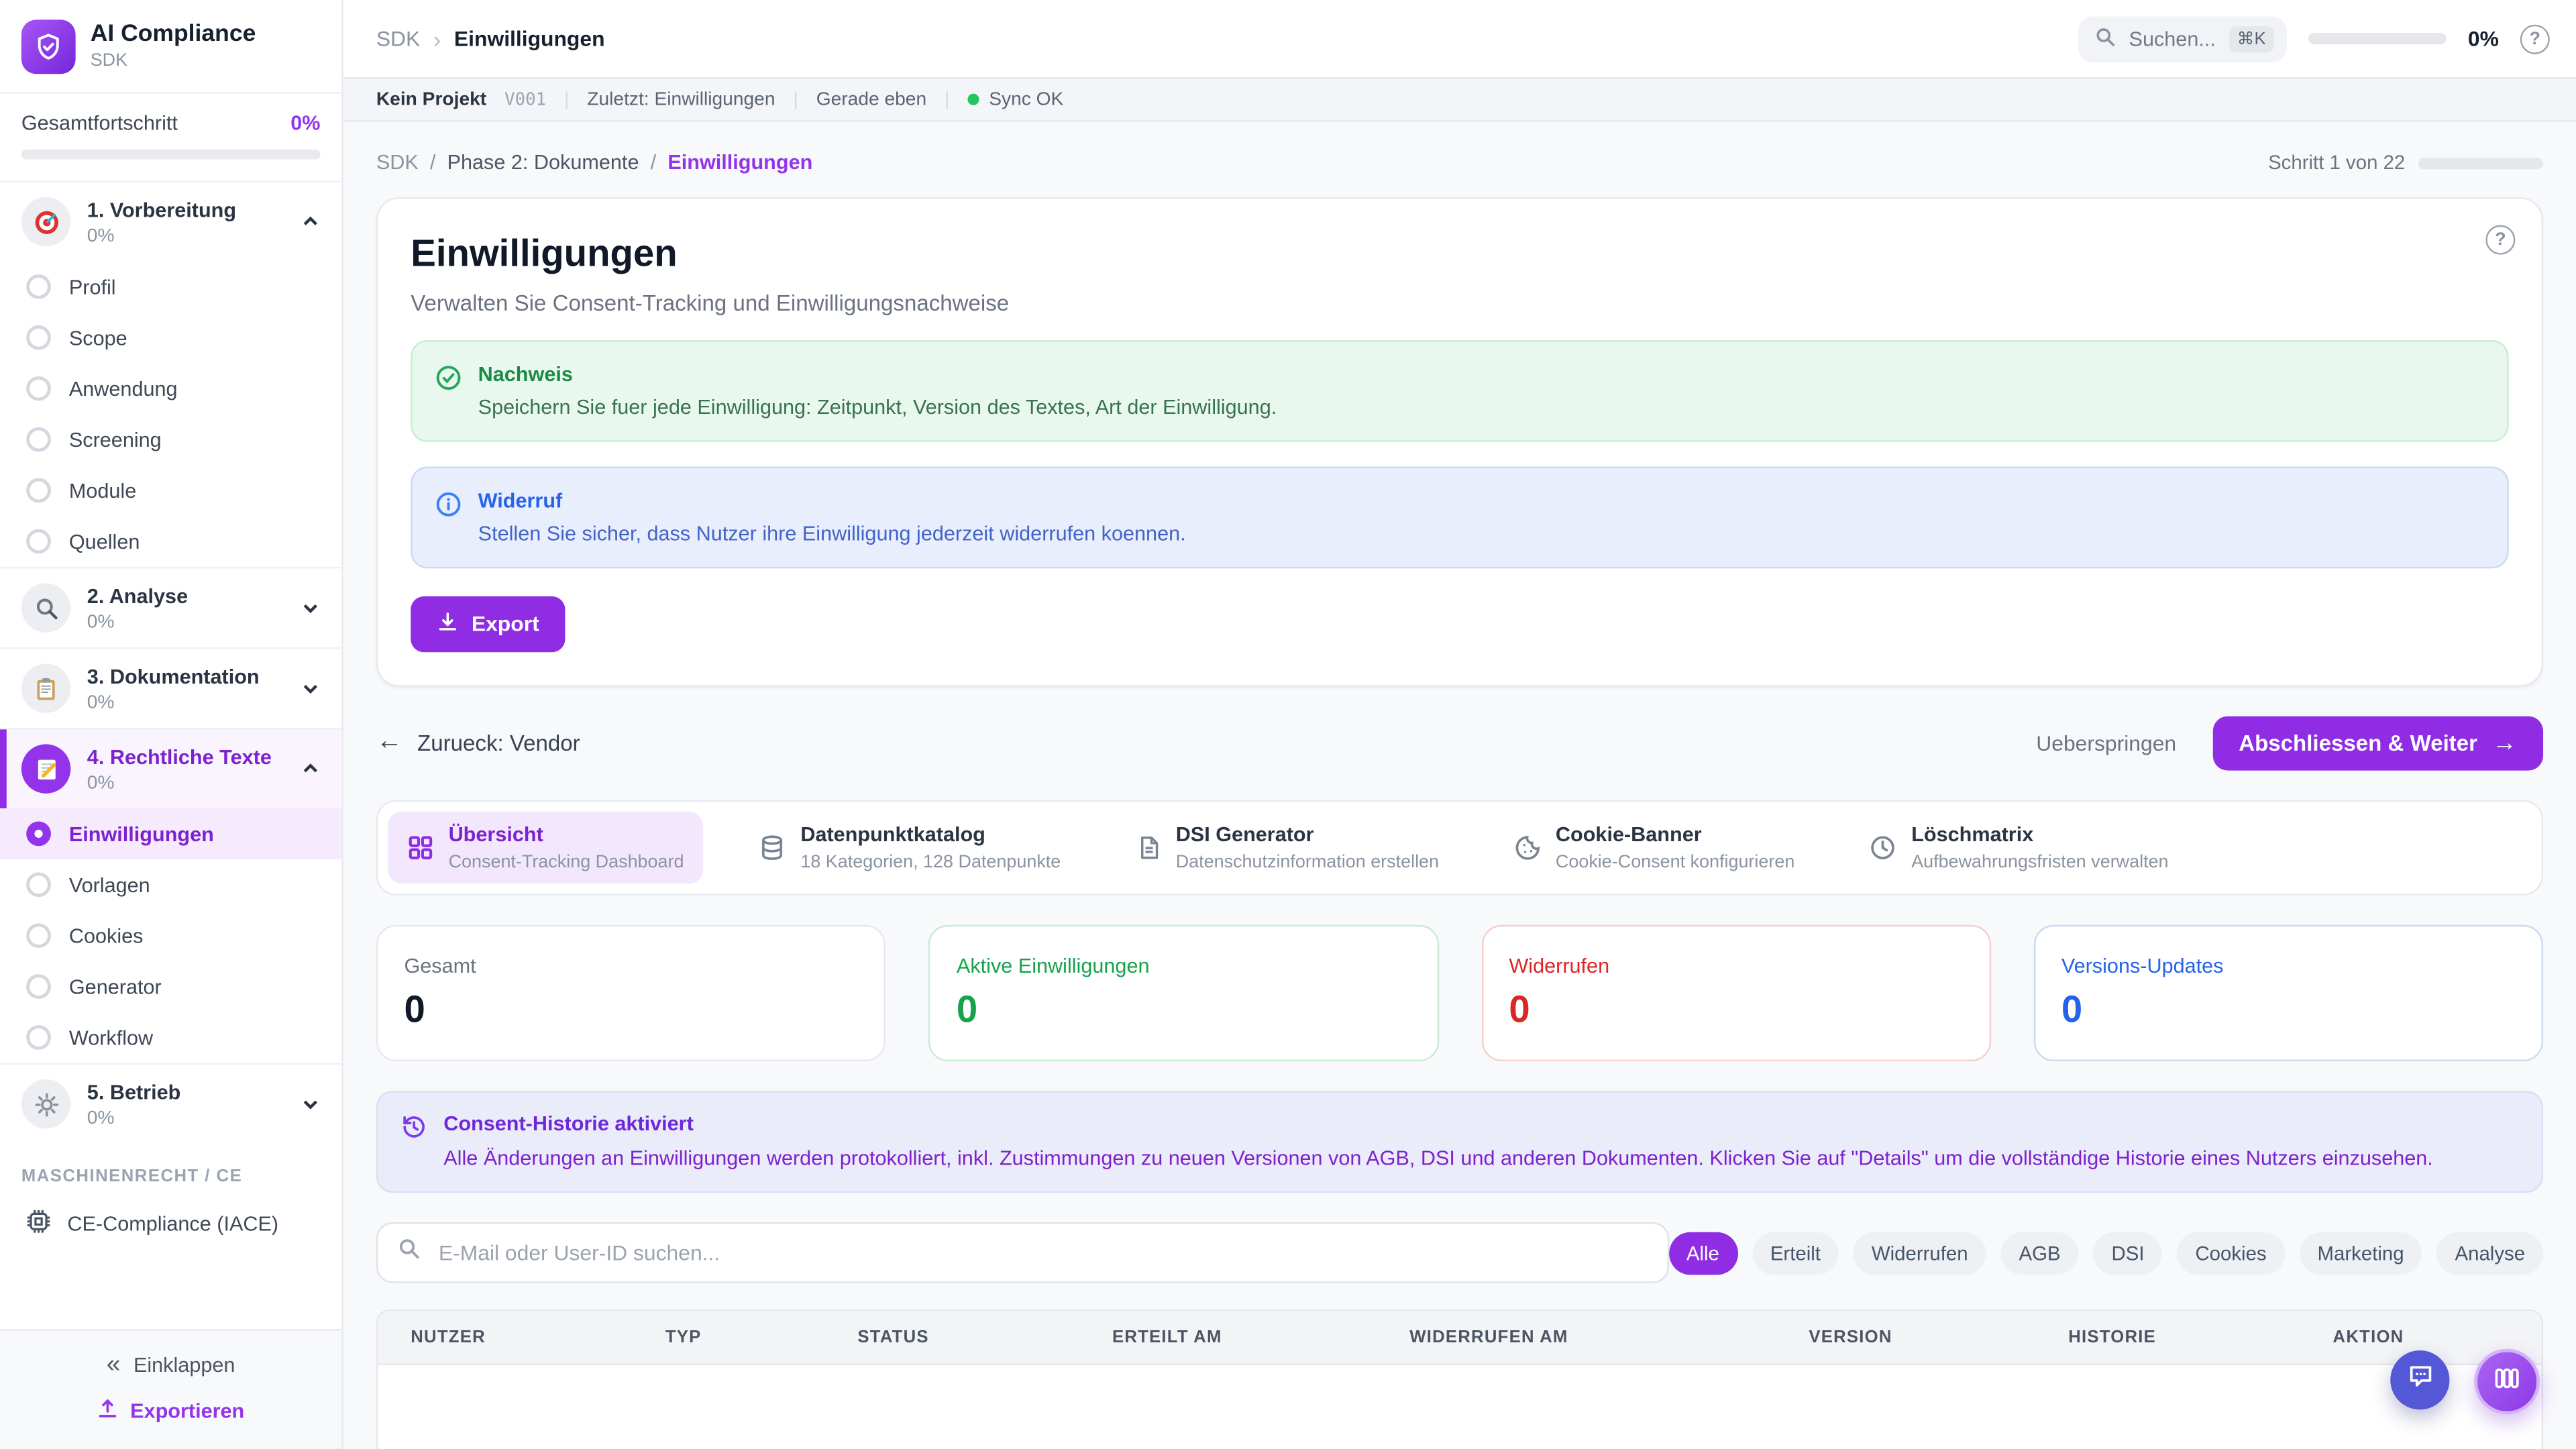  Describe the element at coordinates (2490, 1253) in the screenshot. I see `filter-pill-analyse: Analyse` at that location.